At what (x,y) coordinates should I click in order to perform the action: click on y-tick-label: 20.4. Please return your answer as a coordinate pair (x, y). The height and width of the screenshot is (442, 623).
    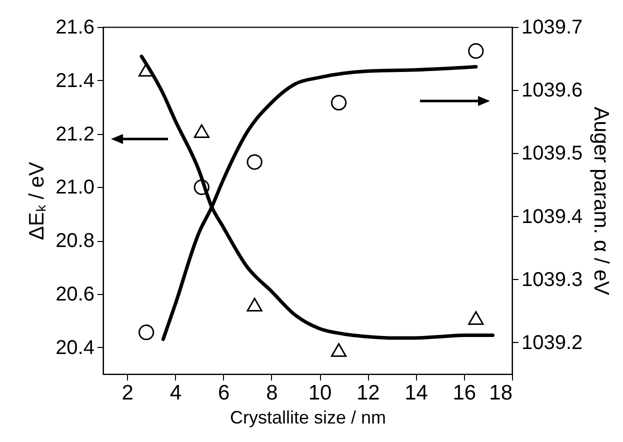
    Looking at the image, I should click on (75, 347).